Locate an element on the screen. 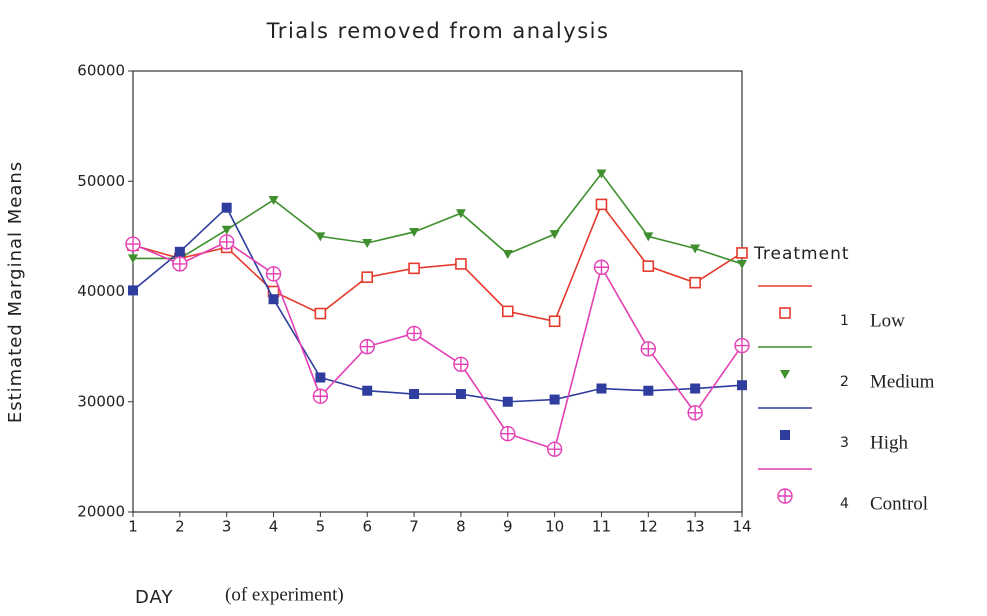 This screenshot has height=616, width=987. y-tick-label: 60000 is located at coordinates (101, 71).